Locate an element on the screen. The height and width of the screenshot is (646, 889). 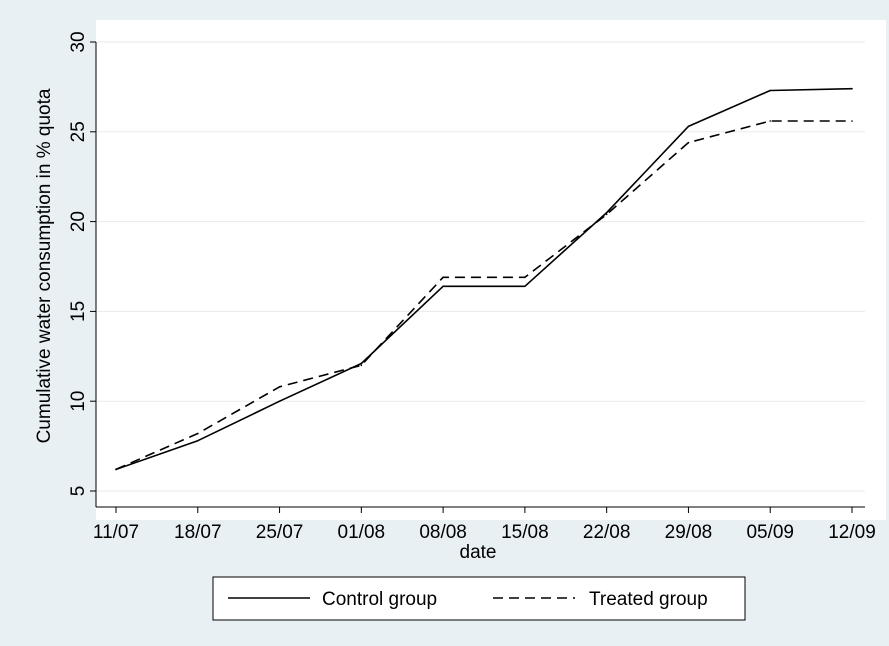
x-tick-label: 08/08 is located at coordinates (443, 532).